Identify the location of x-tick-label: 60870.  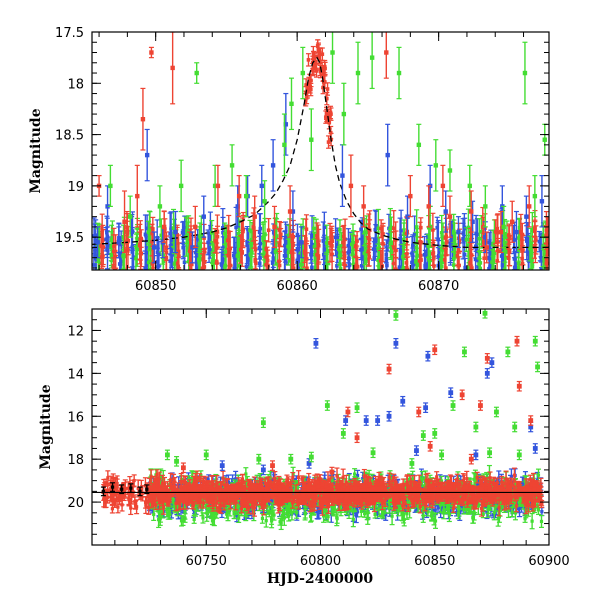
(438, 286).